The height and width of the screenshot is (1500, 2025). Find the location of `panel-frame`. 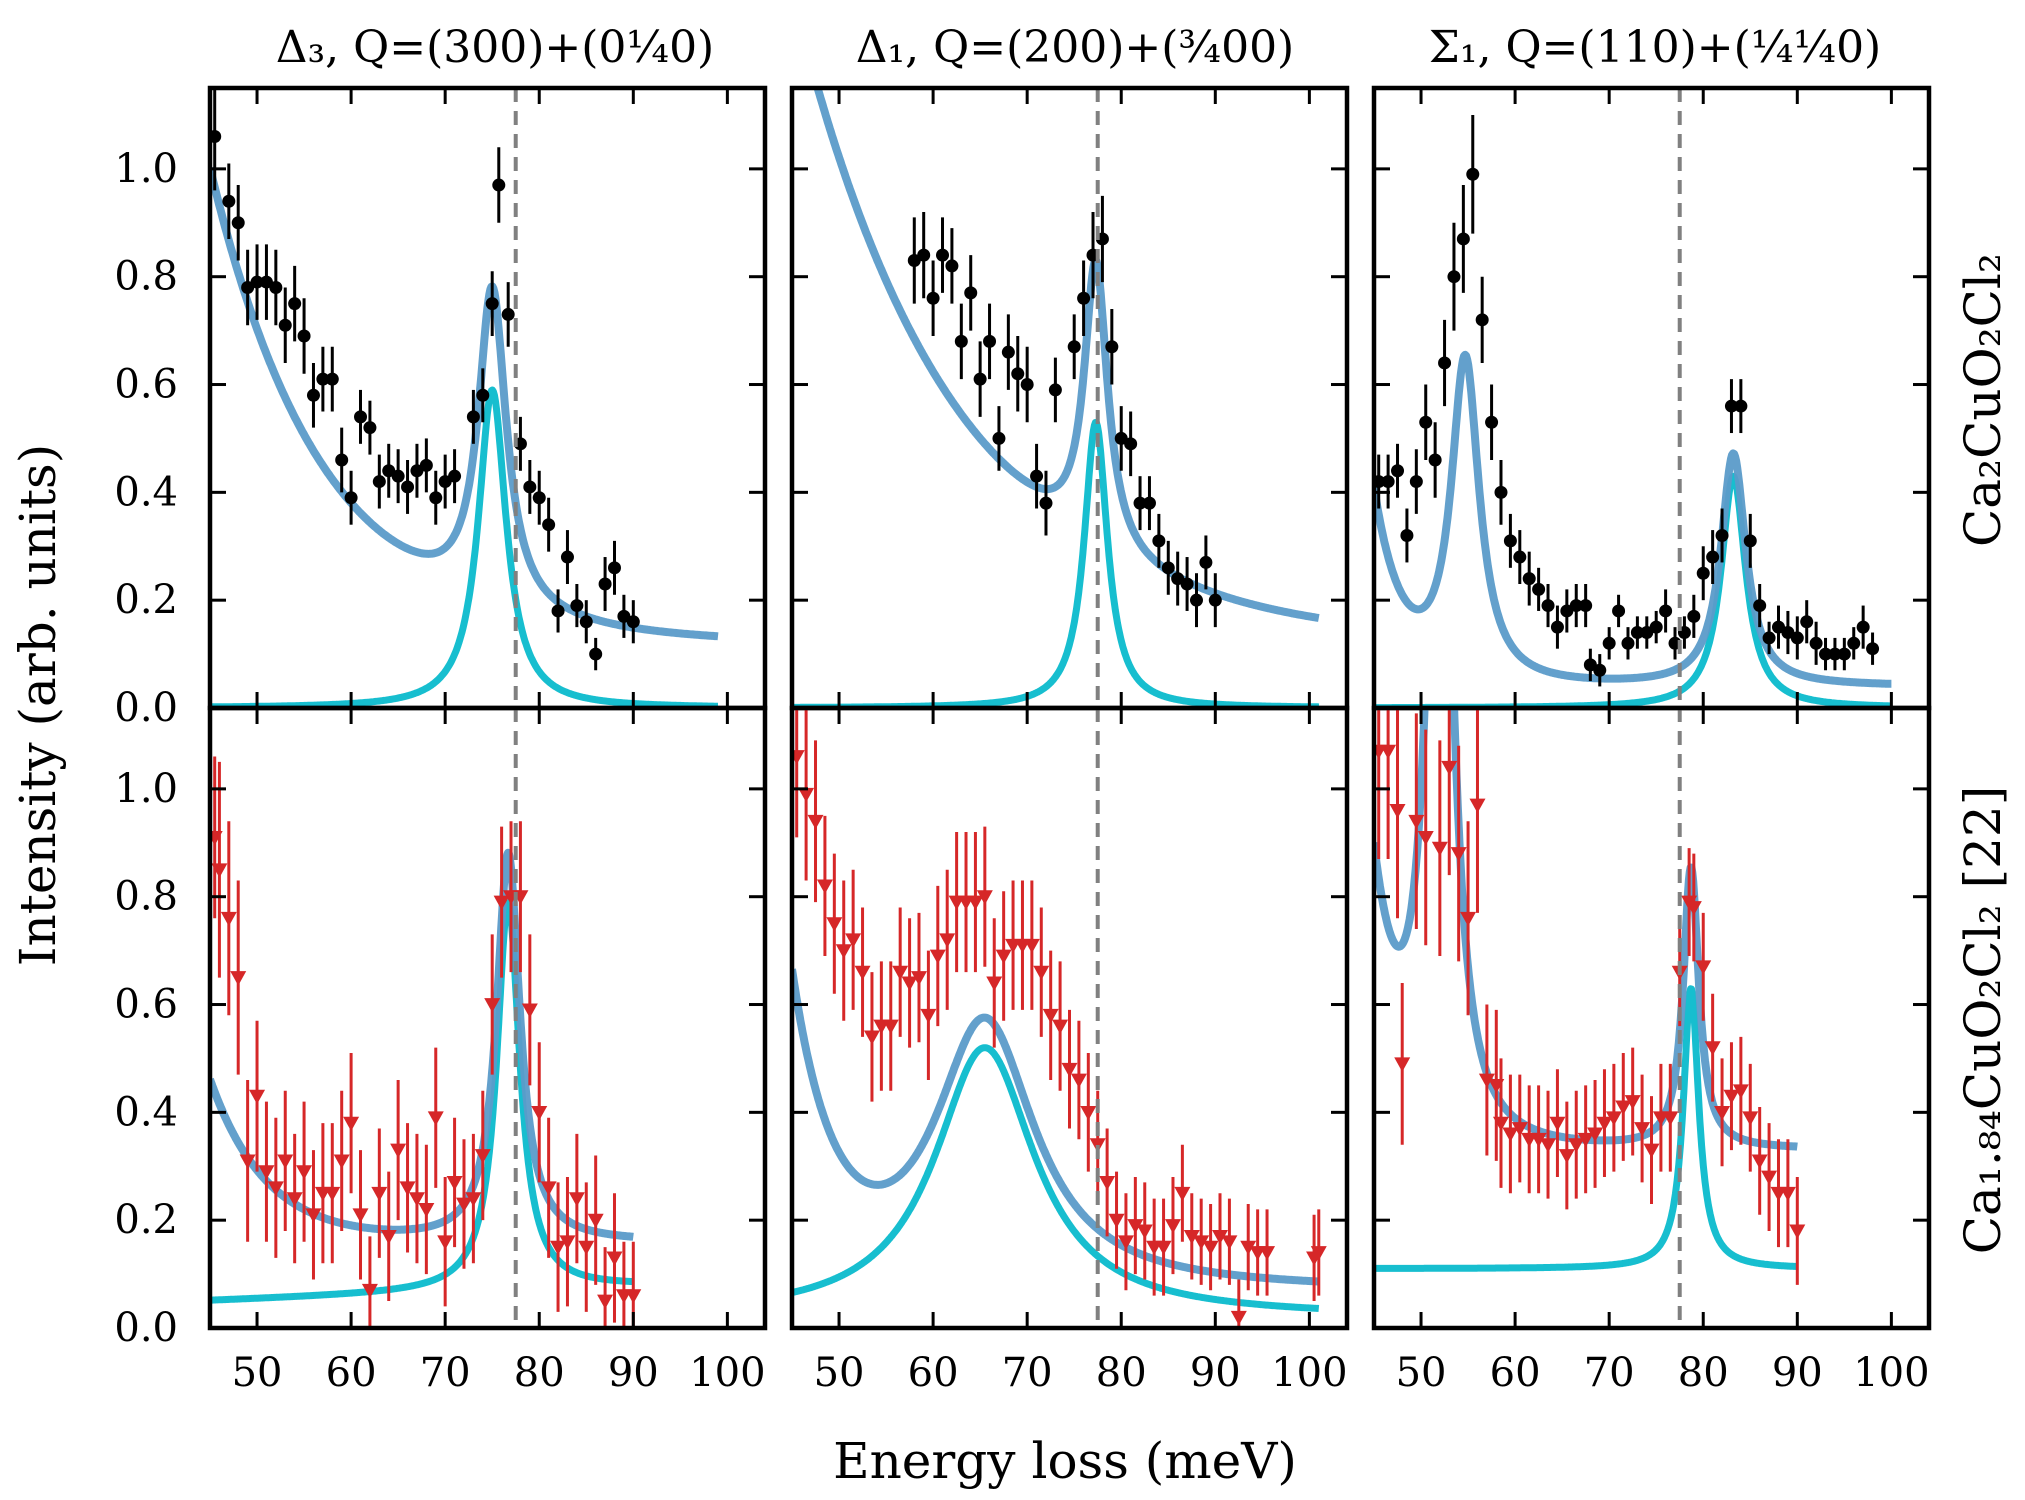

panel-frame is located at coordinates (487, 1018).